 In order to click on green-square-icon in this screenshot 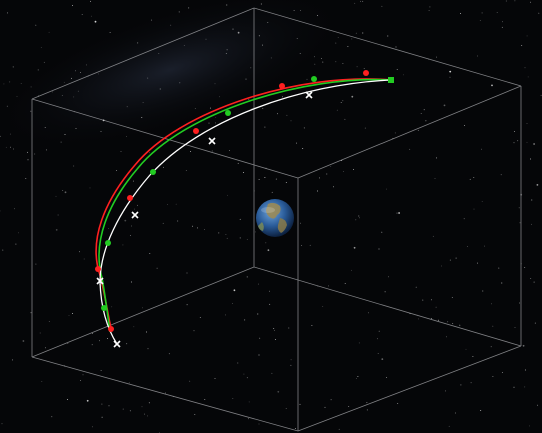, I will do `click(391, 80)`.